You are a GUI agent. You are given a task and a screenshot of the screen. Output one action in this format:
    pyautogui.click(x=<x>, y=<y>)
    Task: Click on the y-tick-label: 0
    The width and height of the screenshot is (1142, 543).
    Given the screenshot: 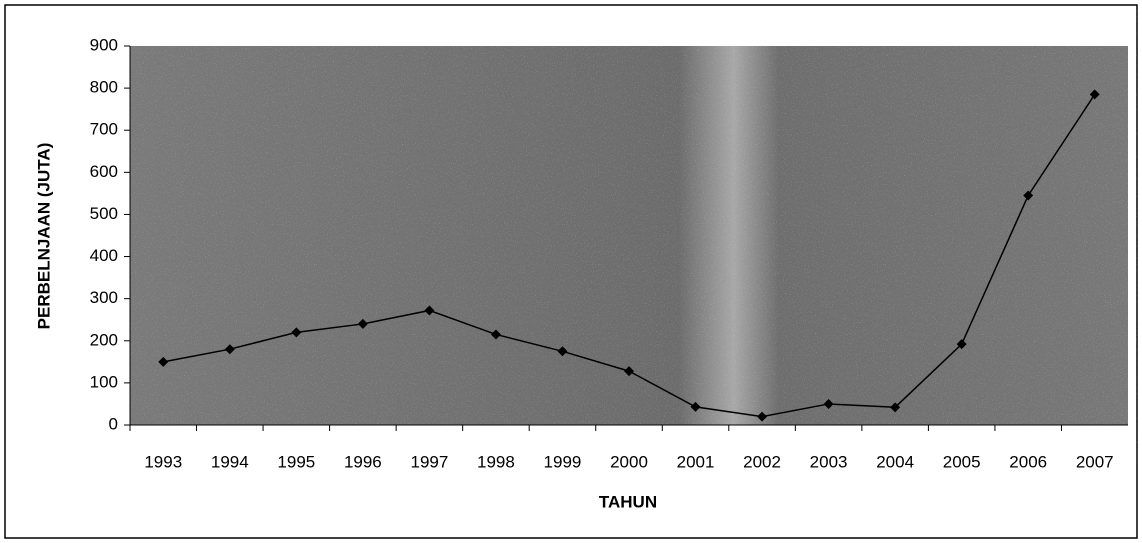 What is the action you would take?
    pyautogui.click(x=113, y=423)
    